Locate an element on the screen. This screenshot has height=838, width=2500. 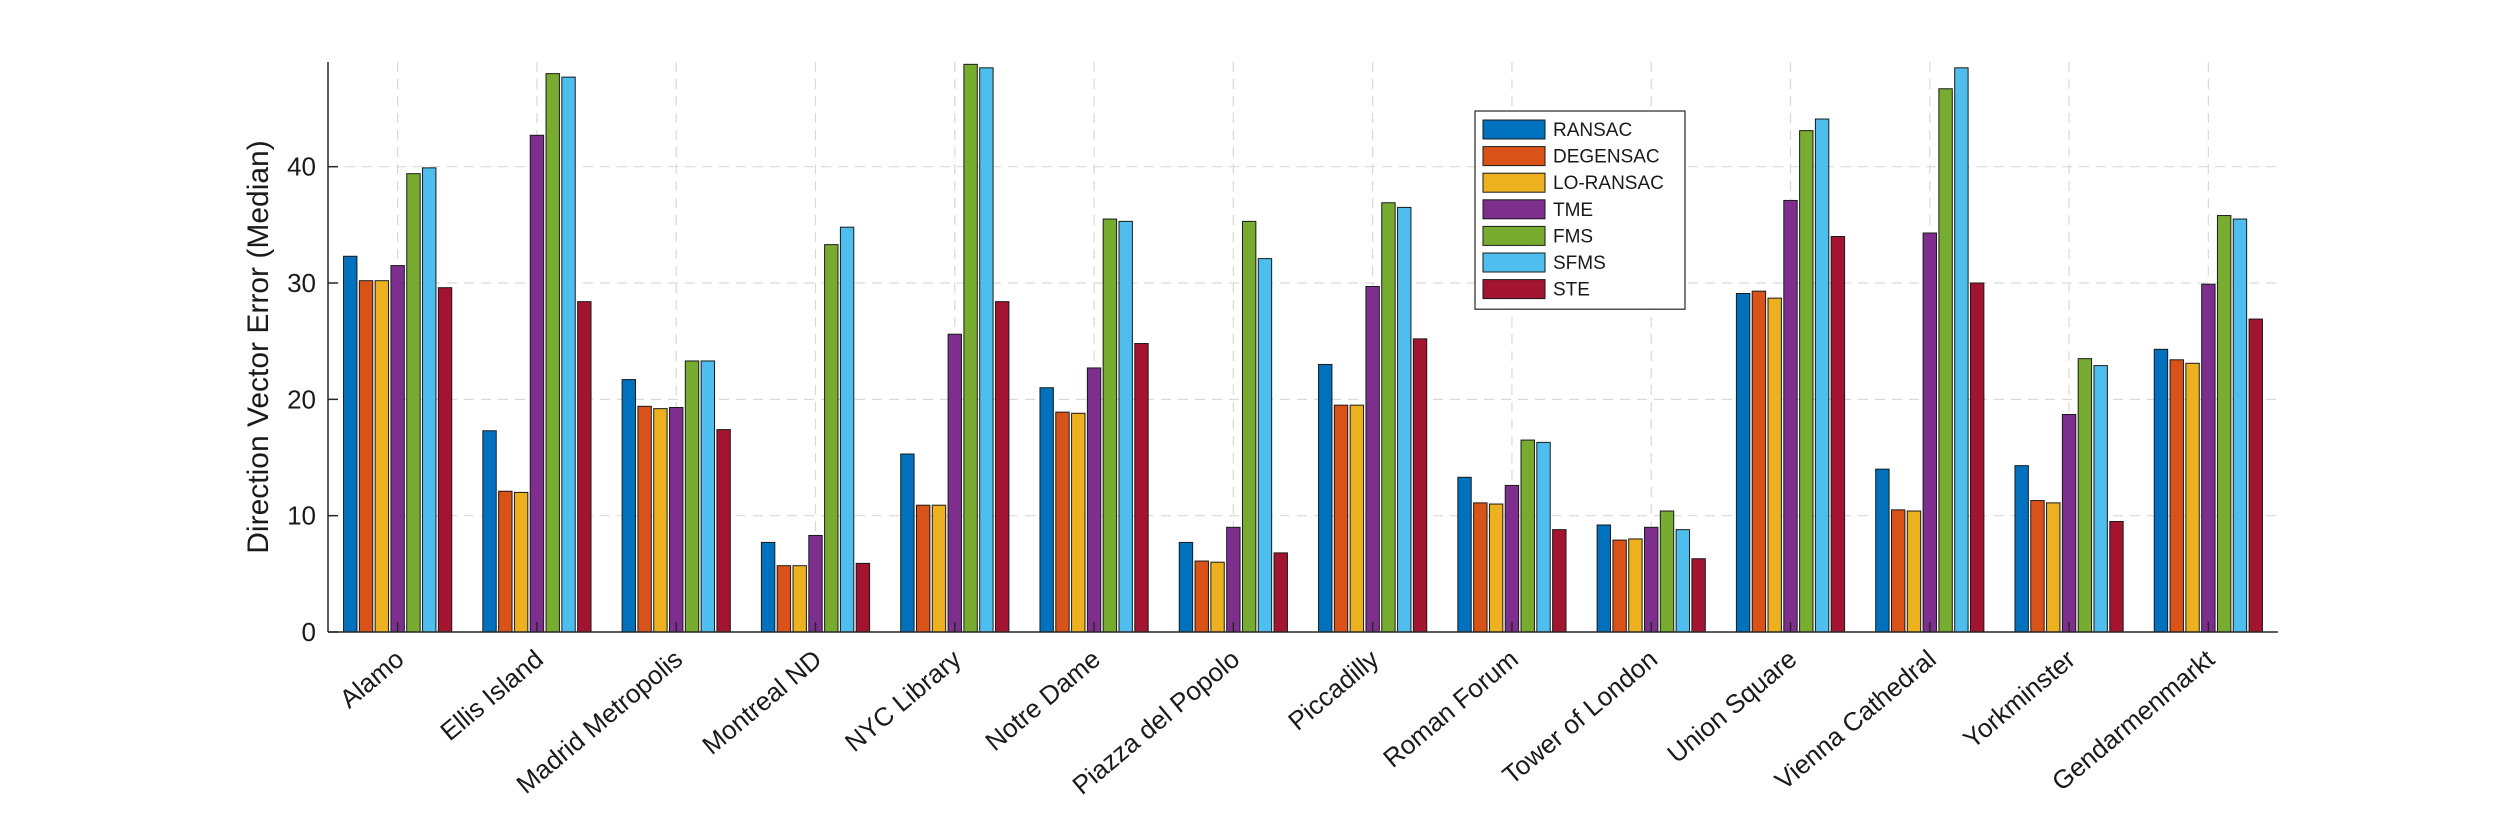
legend-swatch-tme is located at coordinates (1514, 209).